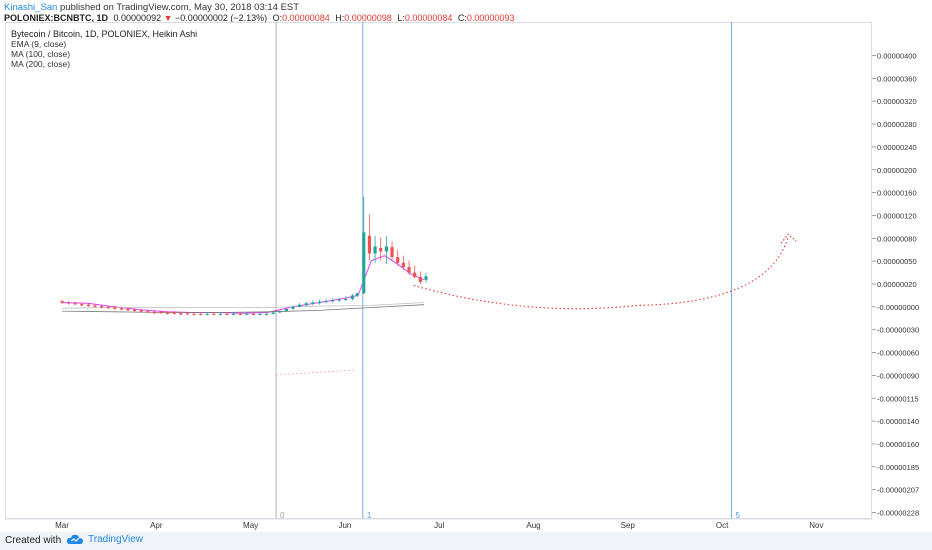 This screenshot has width=932, height=550. Describe the element at coordinates (306, 18) in the screenshot. I see `open-value: 0.00000084` at that location.